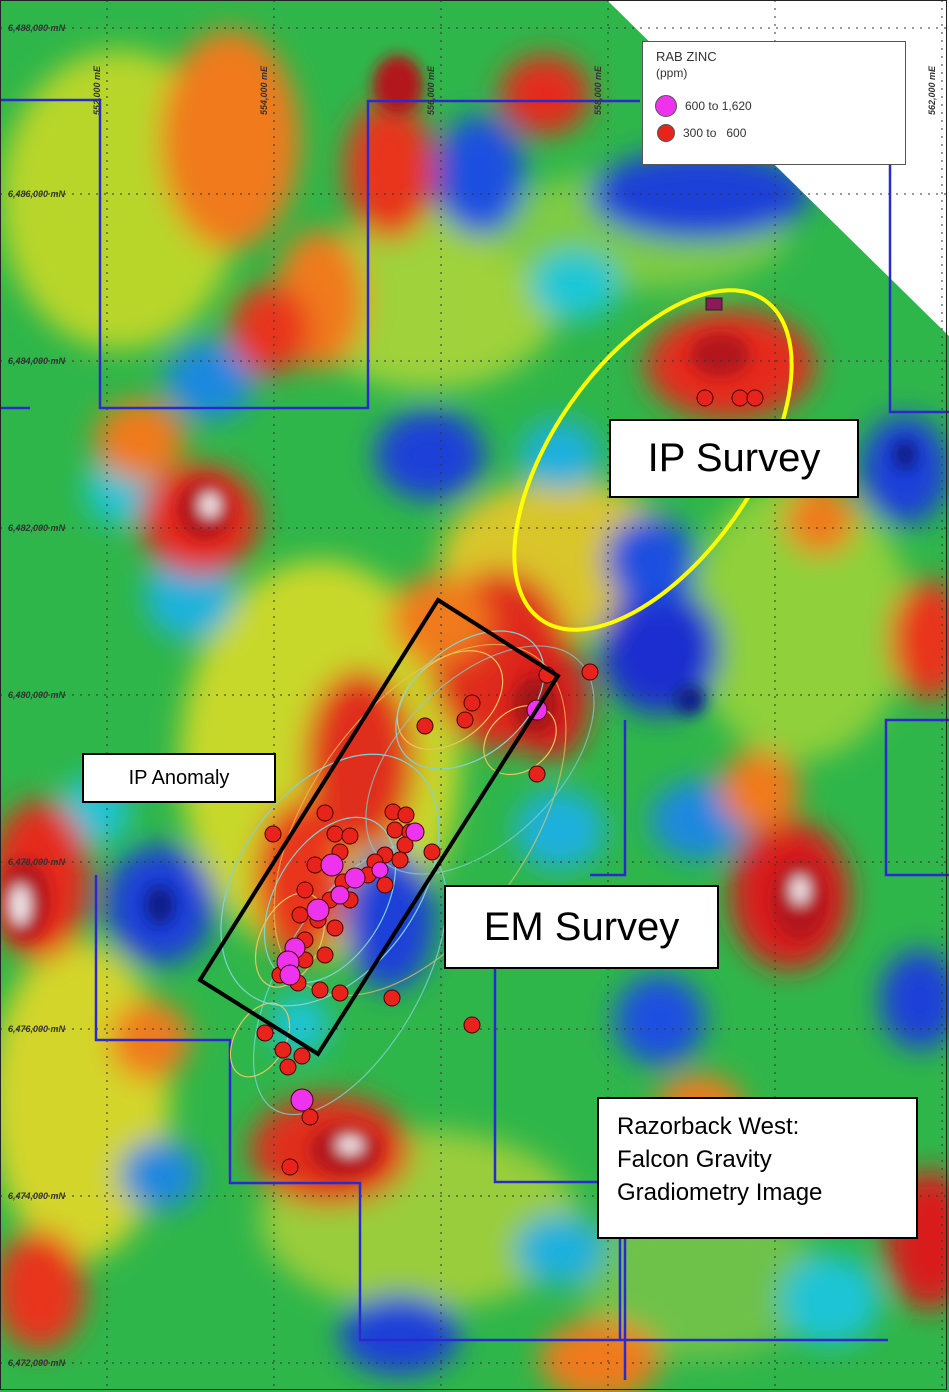 The image size is (949, 1392). I want to click on legend-title: RAB ZINC, so click(686, 56).